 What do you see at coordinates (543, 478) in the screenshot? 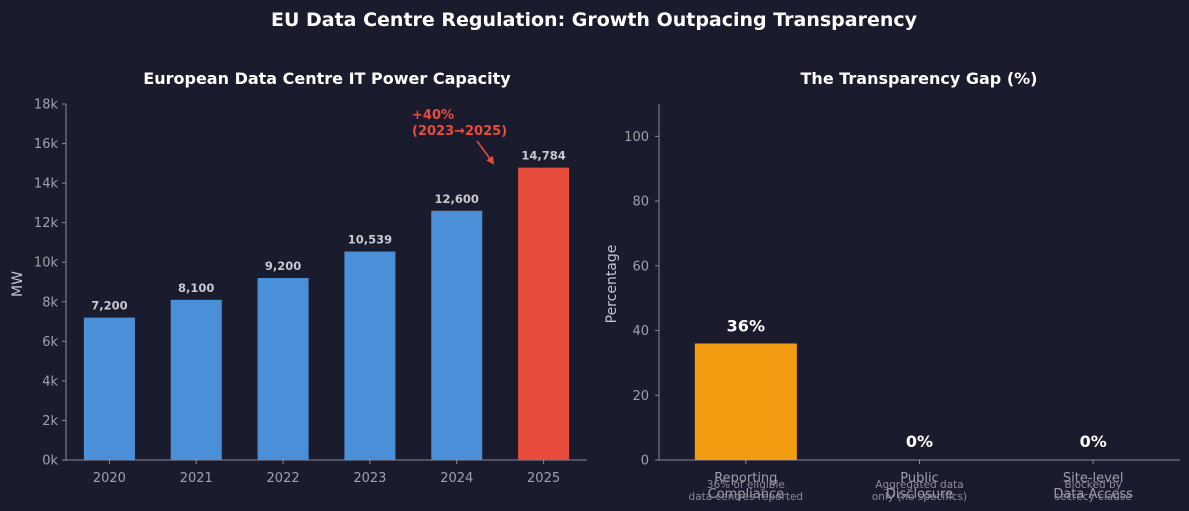
I see `capacity-x-tick-label: 2025` at bounding box center [543, 478].